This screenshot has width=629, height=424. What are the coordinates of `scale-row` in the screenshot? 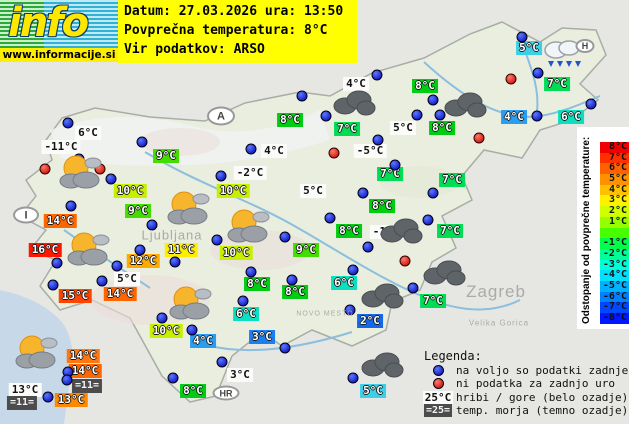 It's located at (614, 233).